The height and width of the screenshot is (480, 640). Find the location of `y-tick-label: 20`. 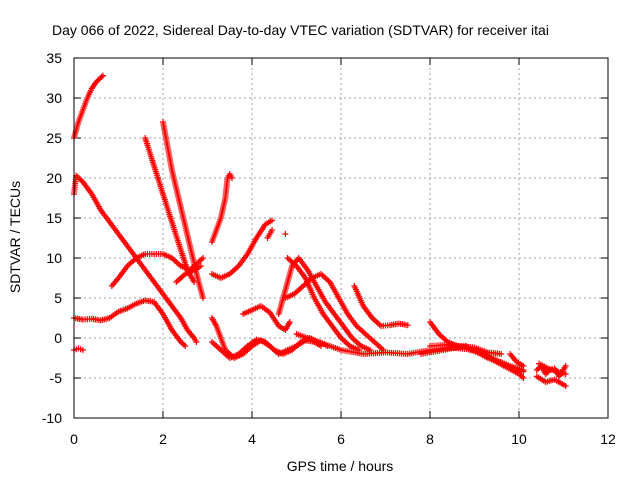

y-tick-label: 20 is located at coordinates (54, 178).